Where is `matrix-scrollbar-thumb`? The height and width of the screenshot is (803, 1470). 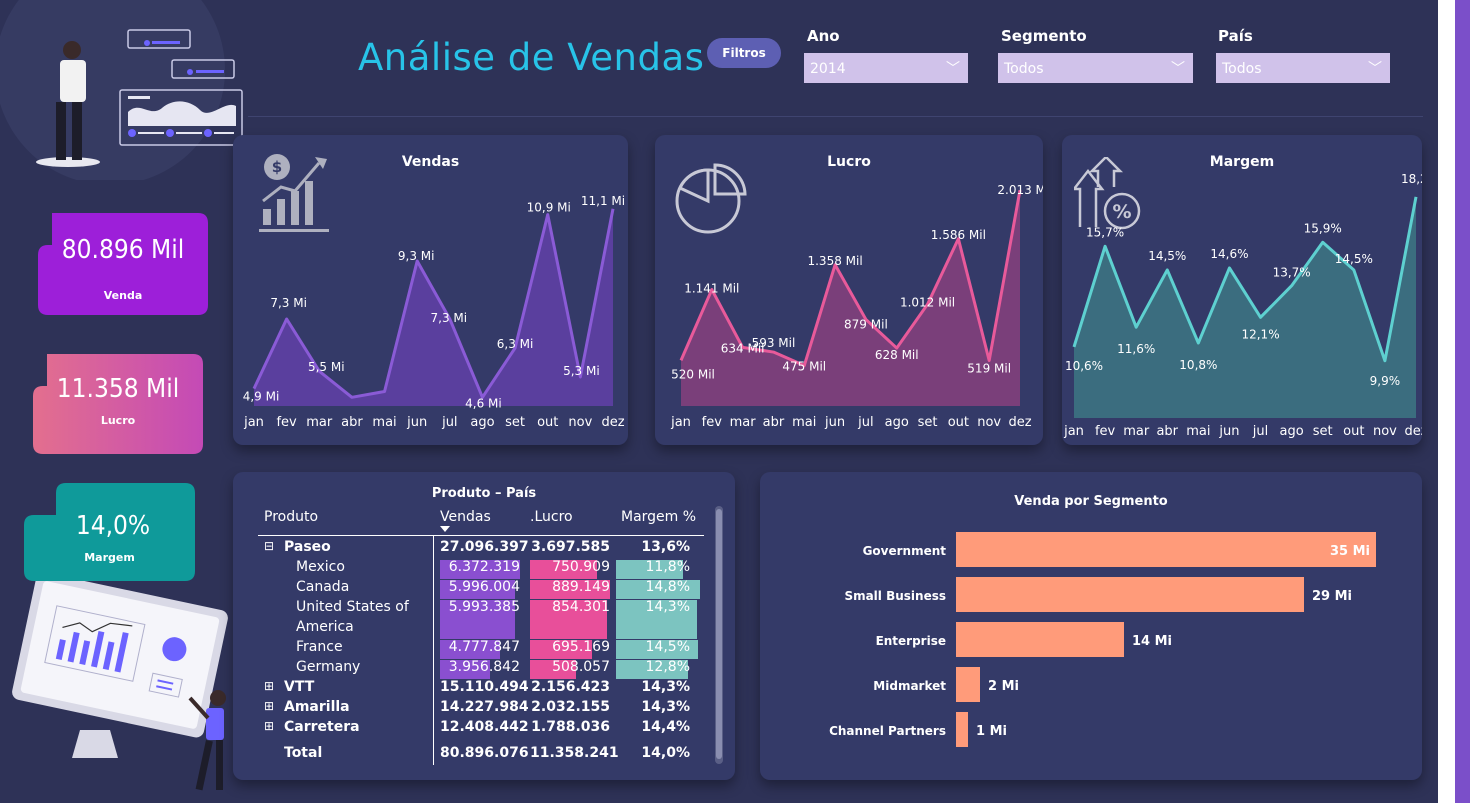
matrix-scrollbar-thumb is located at coordinates (719, 634).